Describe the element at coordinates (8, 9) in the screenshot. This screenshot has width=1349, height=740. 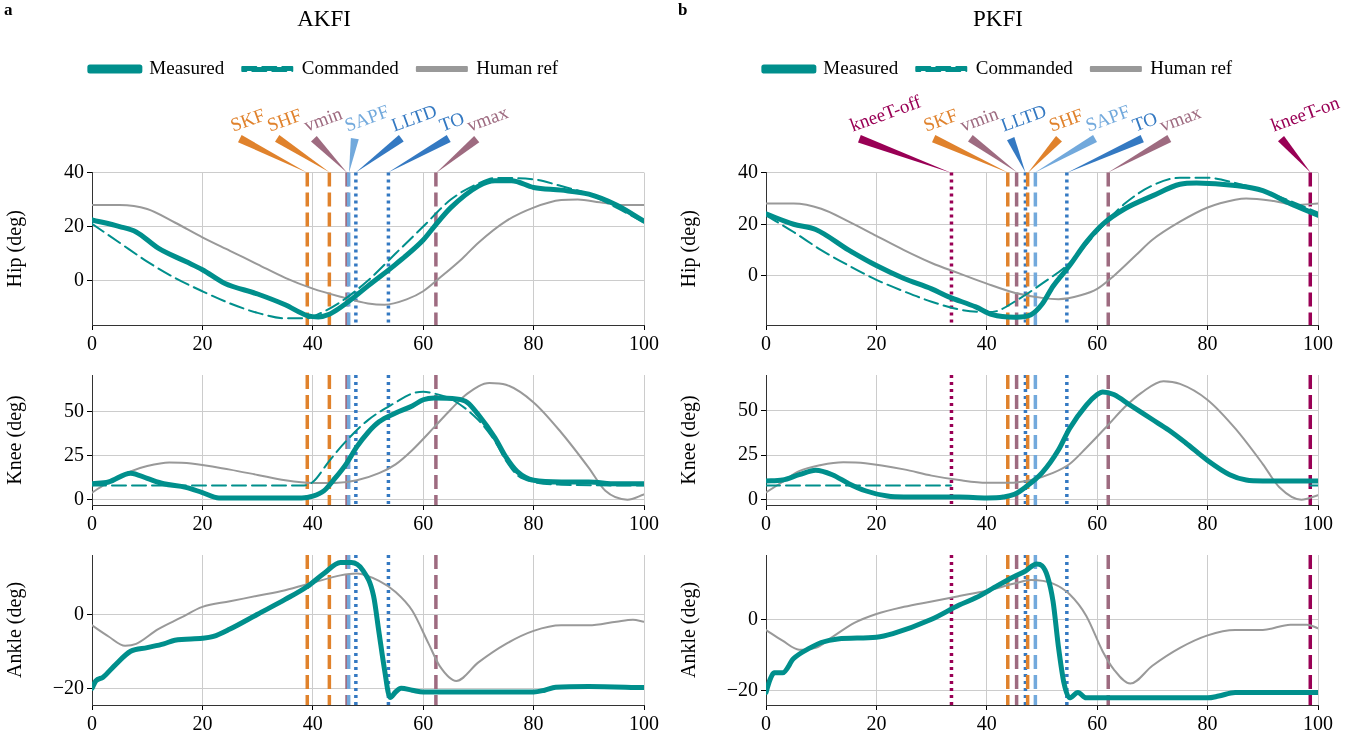
I see `text: a` at that location.